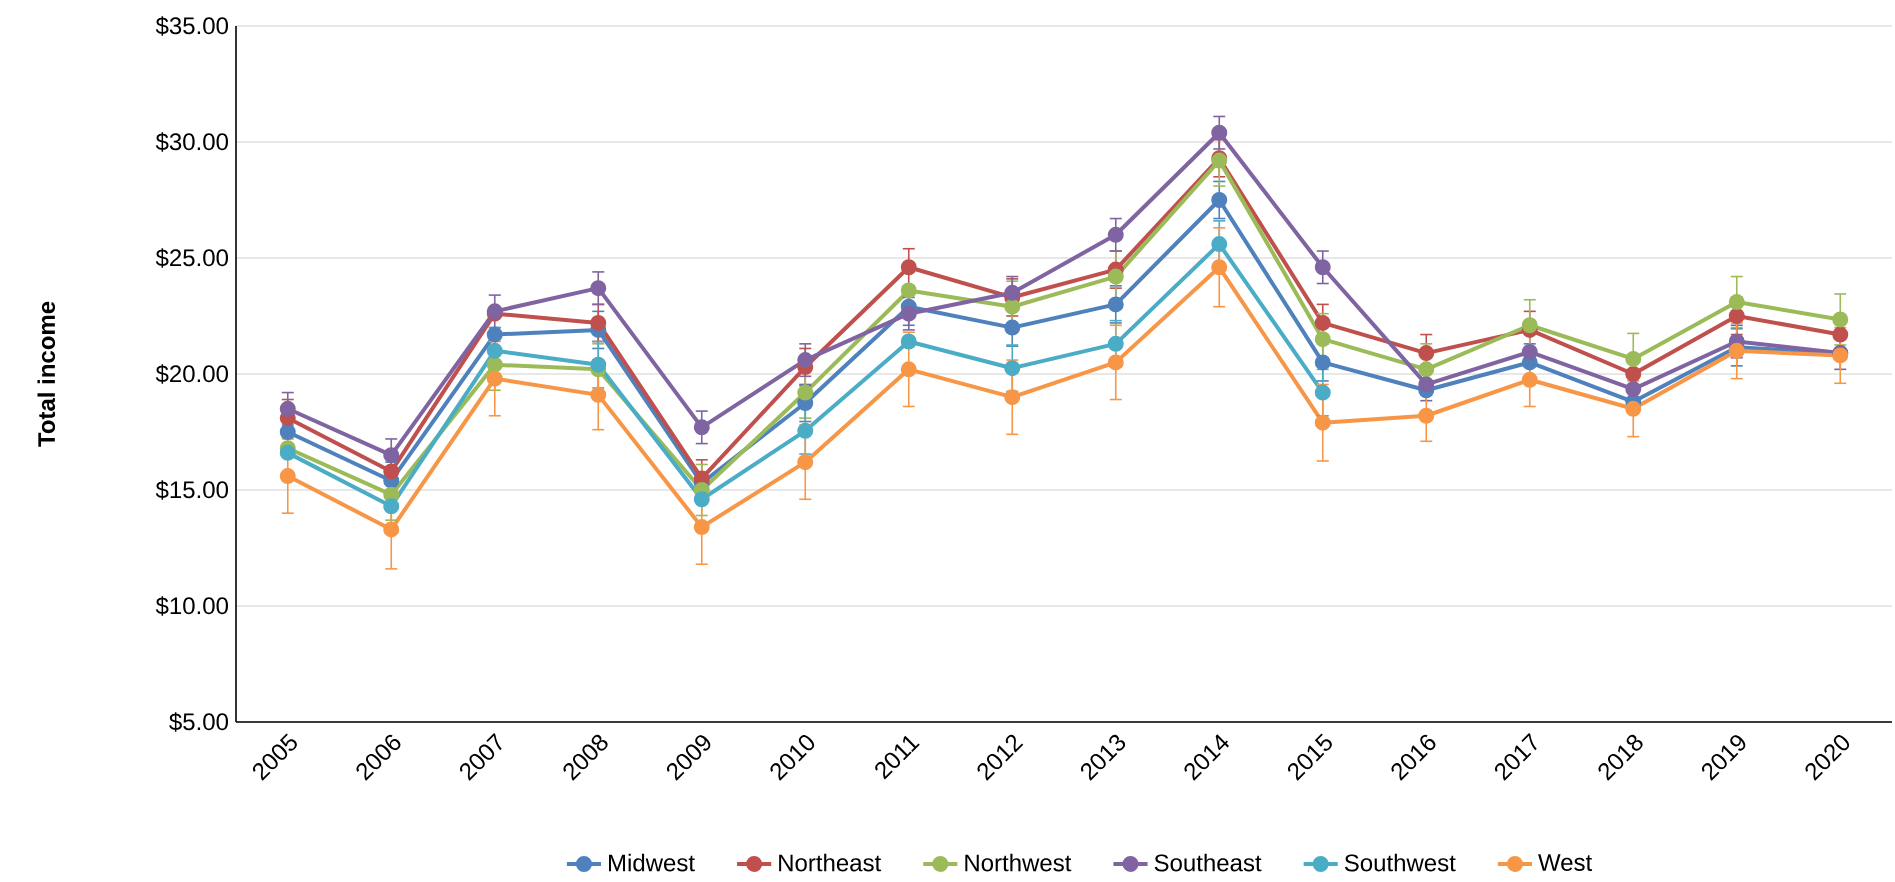 The width and height of the screenshot is (1895, 882). What do you see at coordinates (1018, 862) in the screenshot?
I see `legend-label: Northwest` at bounding box center [1018, 862].